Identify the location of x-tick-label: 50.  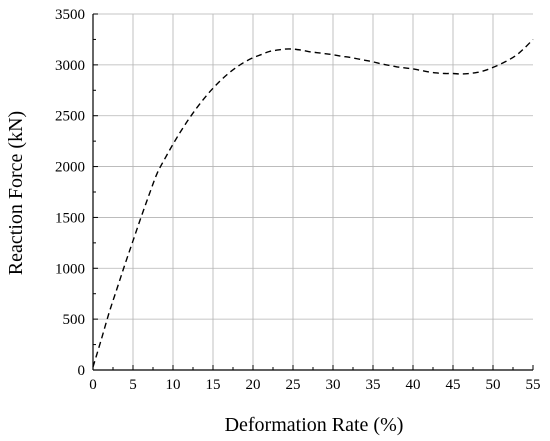
(493, 385).